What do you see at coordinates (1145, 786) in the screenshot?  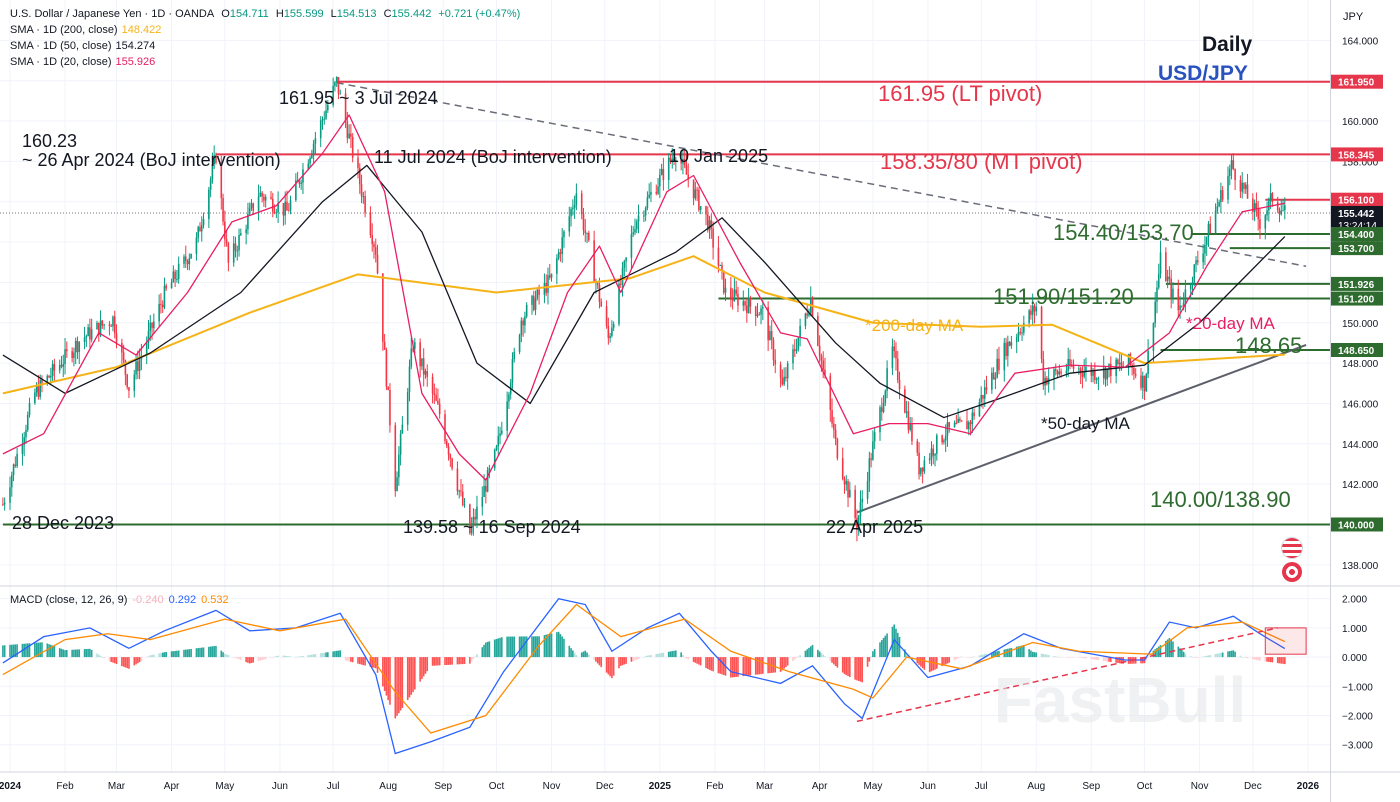 I see `time-tick-label: Oct` at bounding box center [1145, 786].